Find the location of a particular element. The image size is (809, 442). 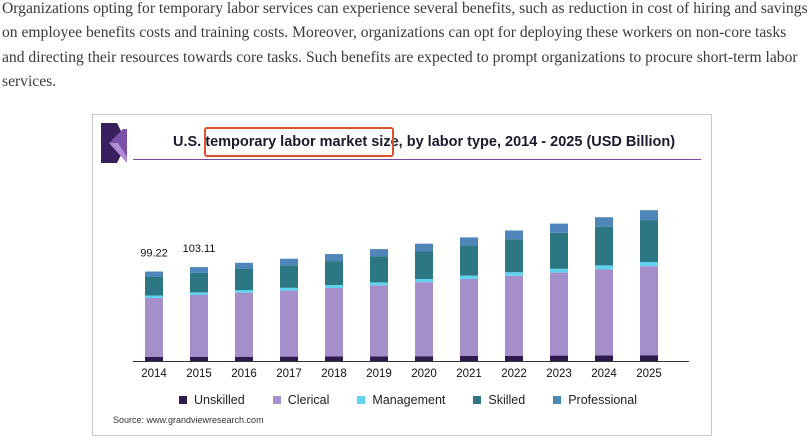

bar-segment-clerical-2015 is located at coordinates (199, 326).